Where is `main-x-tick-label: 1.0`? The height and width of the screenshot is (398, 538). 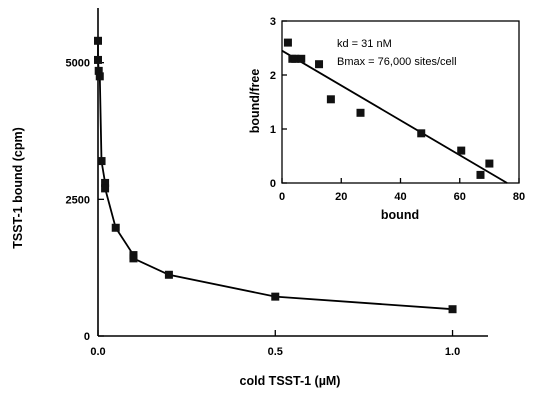 main-x-tick-label: 1.0 is located at coordinates (452, 352).